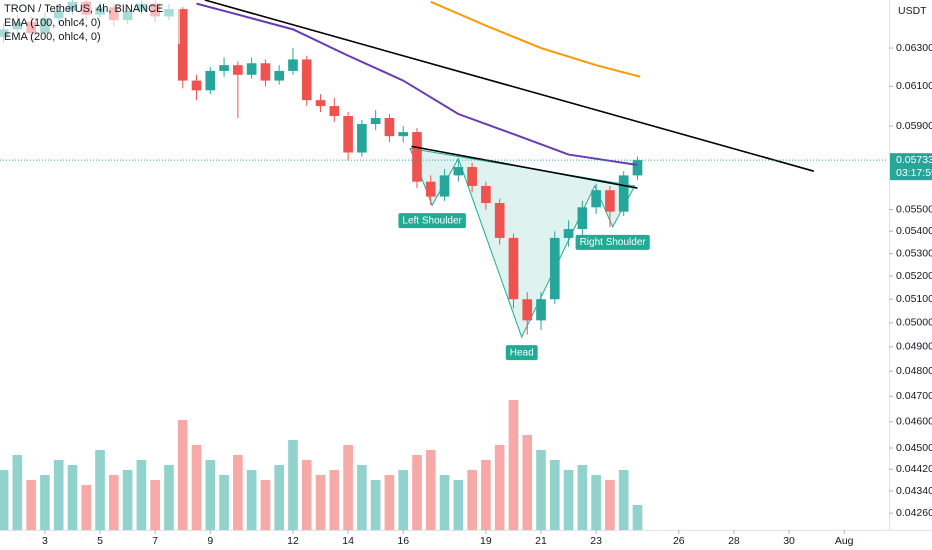 This screenshot has width=932, height=550. Describe the element at coordinates (914, 448) in the screenshot. I see `y-tick-label: 0.04500` at that location.